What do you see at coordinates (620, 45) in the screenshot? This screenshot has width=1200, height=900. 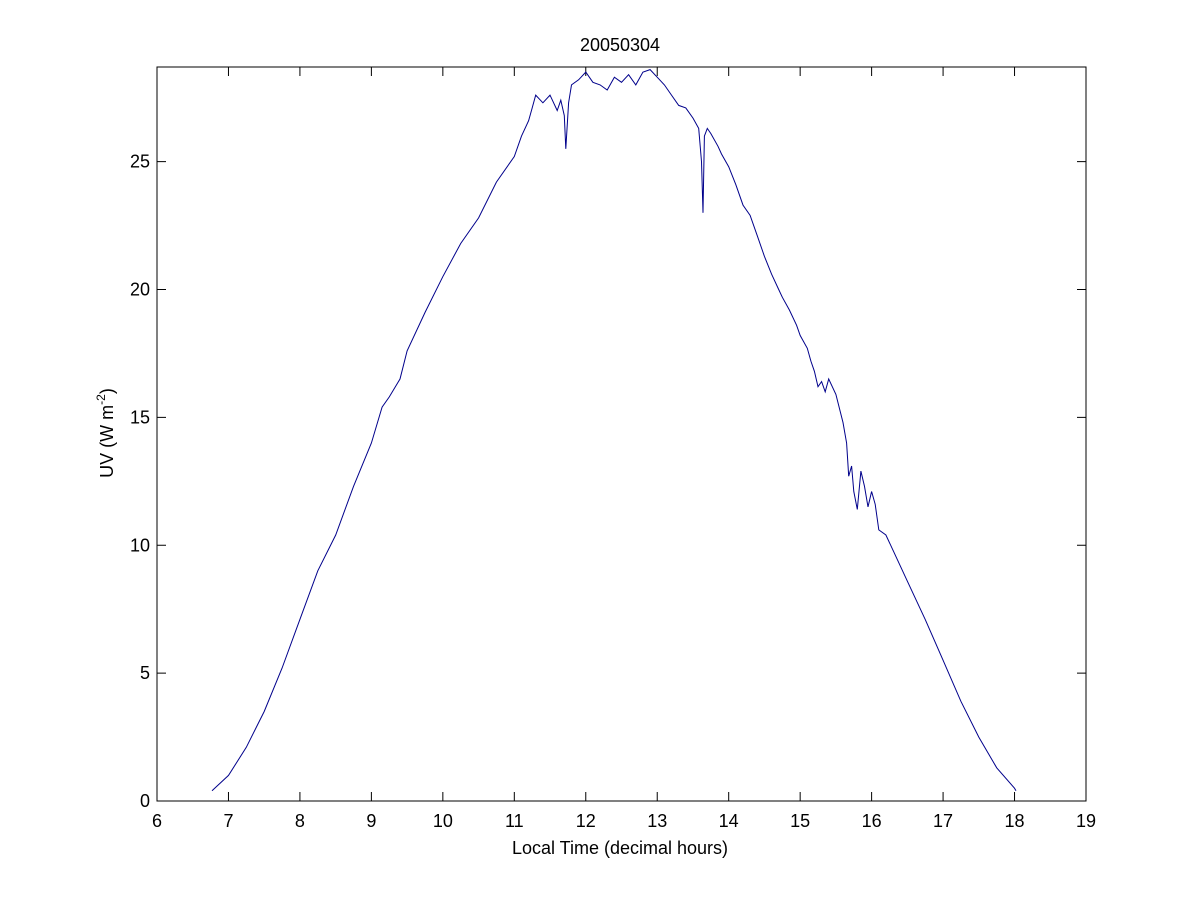 I see `chart-title: 20050304` at bounding box center [620, 45].